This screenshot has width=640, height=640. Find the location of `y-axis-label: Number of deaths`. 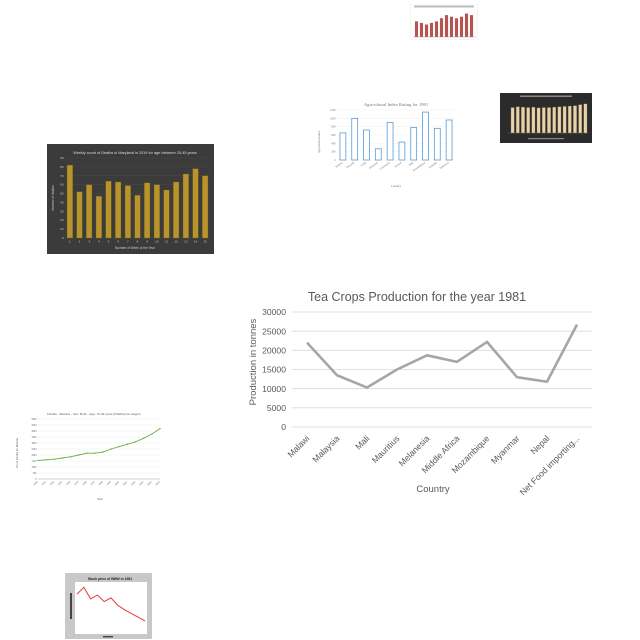

y-axis-label: Number of deaths is located at coordinates (53, 198).